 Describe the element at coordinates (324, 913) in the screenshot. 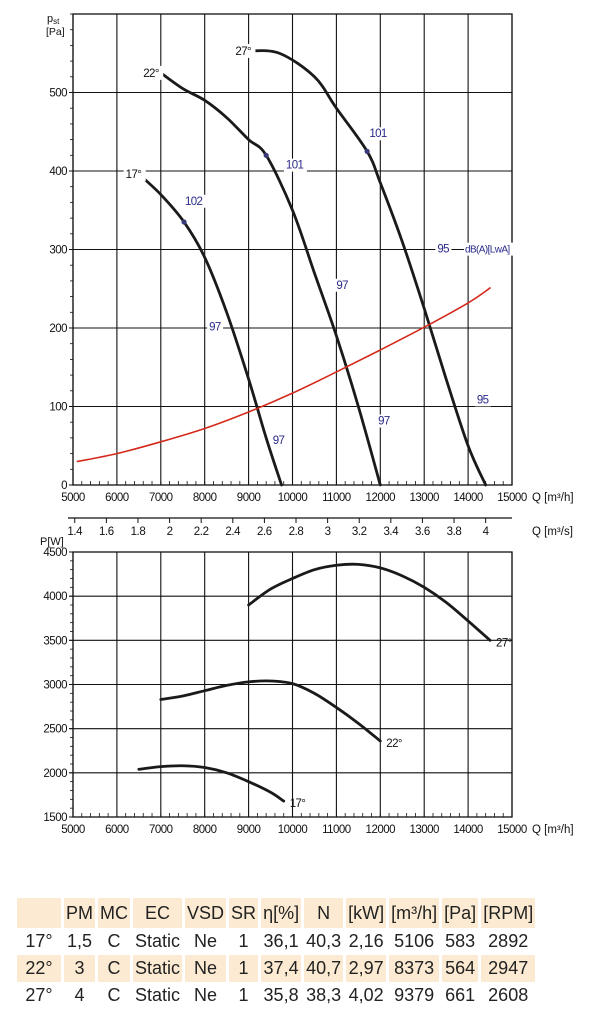

I see `table-cell: N` at that location.